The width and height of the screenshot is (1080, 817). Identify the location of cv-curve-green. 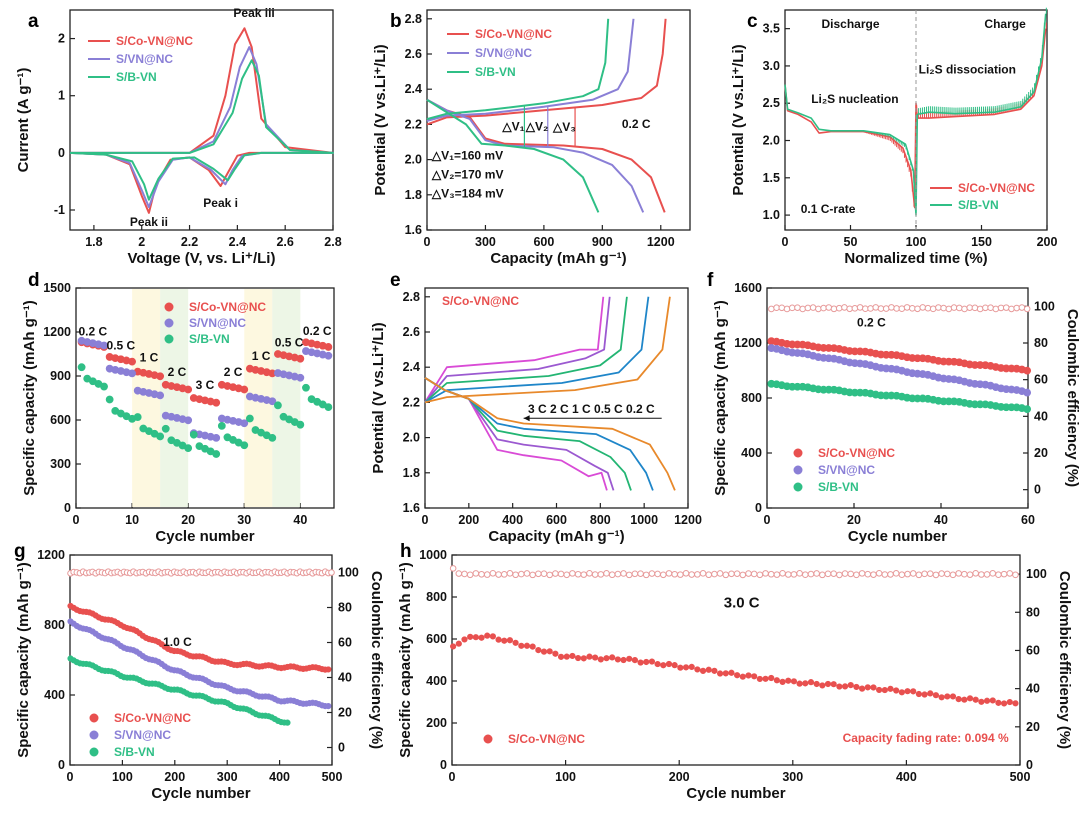
(201, 130).